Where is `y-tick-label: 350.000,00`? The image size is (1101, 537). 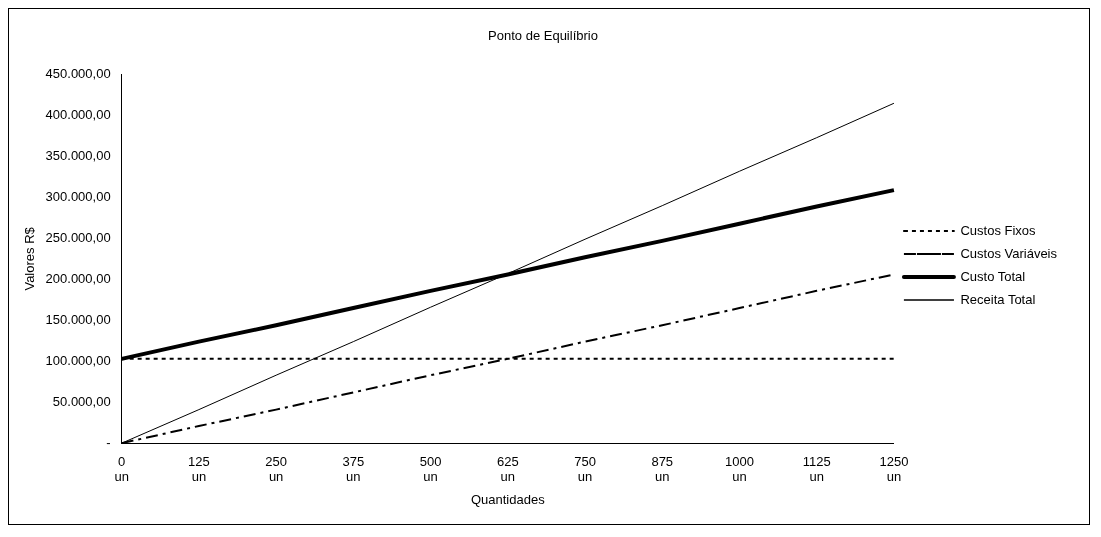
y-tick-label: 350.000,00 is located at coordinates (78, 156).